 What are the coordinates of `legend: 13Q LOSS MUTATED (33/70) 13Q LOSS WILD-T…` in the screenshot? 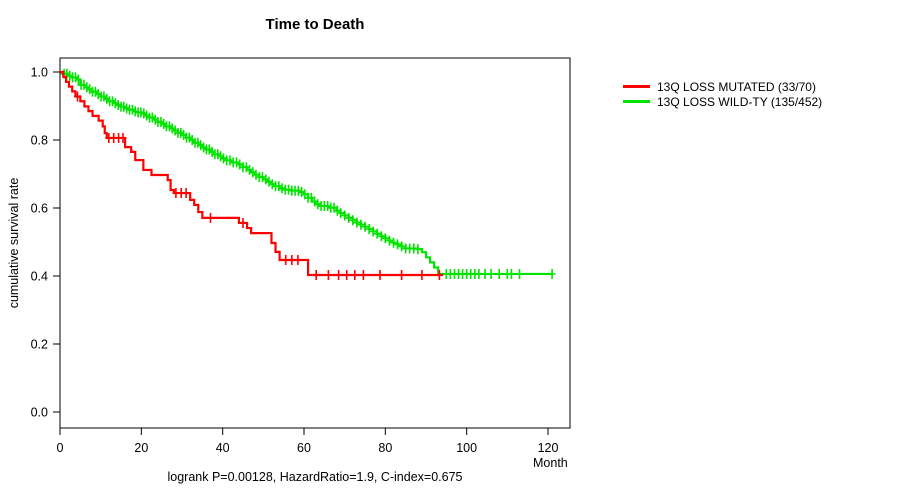 It's located at (722, 94).